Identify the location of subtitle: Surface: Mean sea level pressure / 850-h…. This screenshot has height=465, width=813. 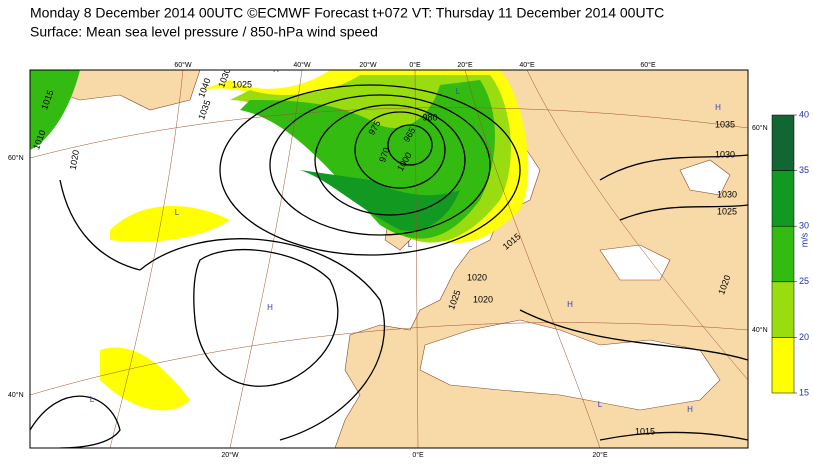
(204, 32).